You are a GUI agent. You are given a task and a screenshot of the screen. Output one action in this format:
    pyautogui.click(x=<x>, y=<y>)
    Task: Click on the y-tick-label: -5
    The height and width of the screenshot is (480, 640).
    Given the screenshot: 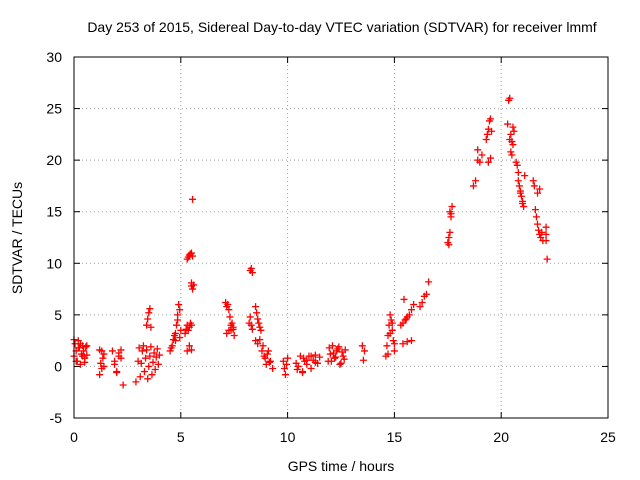 What is the action you would take?
    pyautogui.click(x=56, y=418)
    